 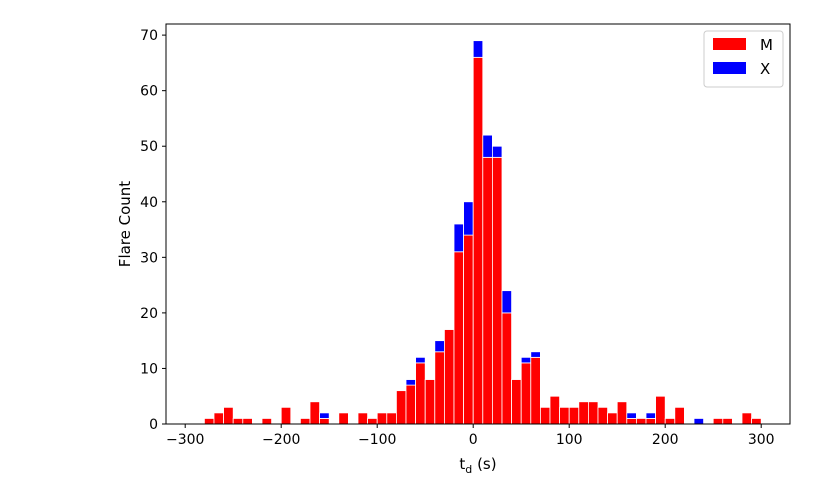 I want to click on y-tick-label: 60, so click(x=149, y=92).